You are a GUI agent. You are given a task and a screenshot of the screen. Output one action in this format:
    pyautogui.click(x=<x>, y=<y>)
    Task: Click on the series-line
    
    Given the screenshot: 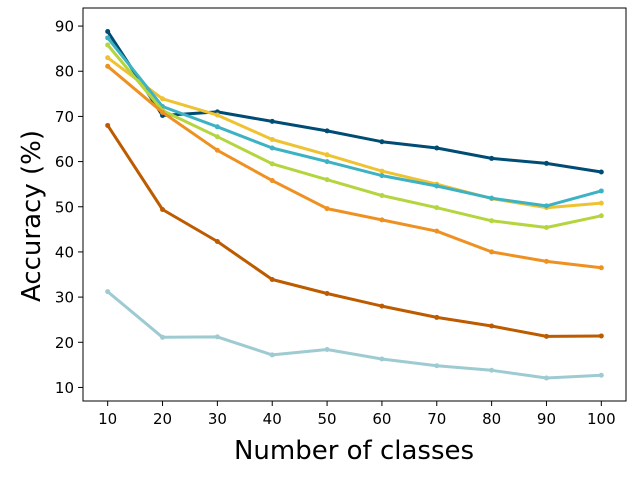 What is the action you would take?
    pyautogui.click(x=354, y=335)
    